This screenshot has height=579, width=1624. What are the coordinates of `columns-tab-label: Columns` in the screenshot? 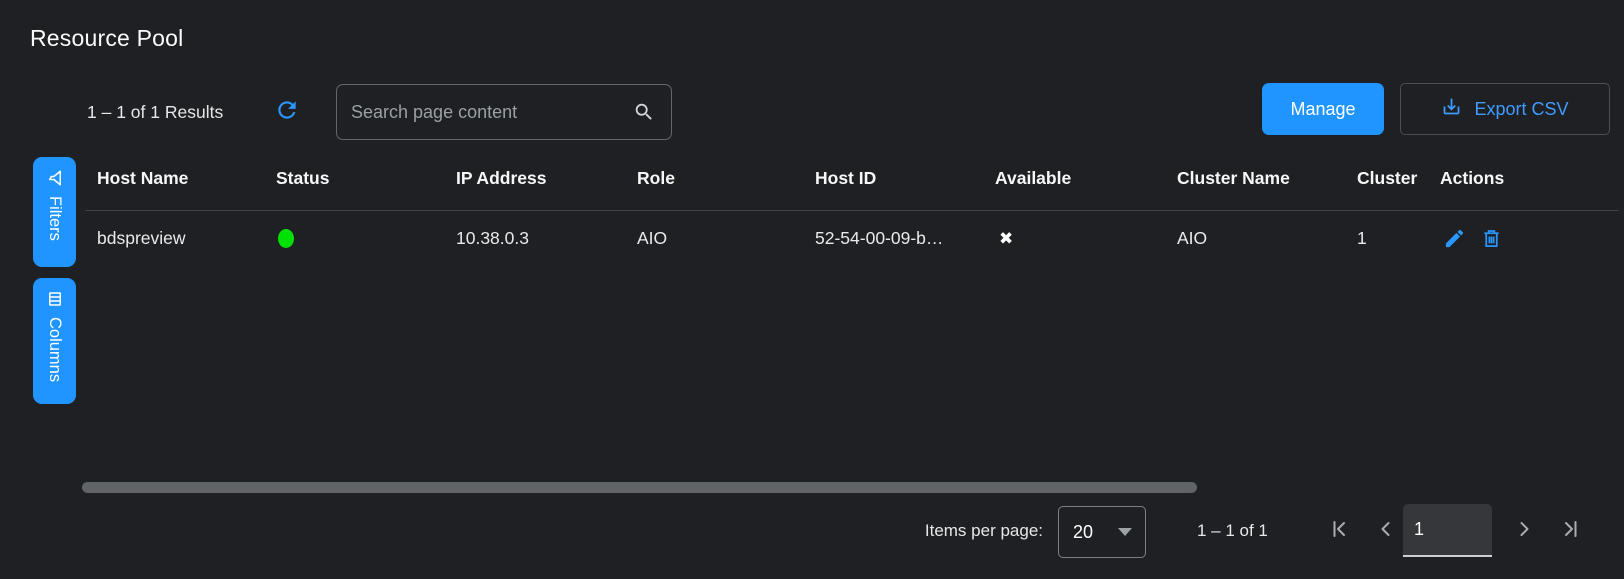 It's located at (55, 350).